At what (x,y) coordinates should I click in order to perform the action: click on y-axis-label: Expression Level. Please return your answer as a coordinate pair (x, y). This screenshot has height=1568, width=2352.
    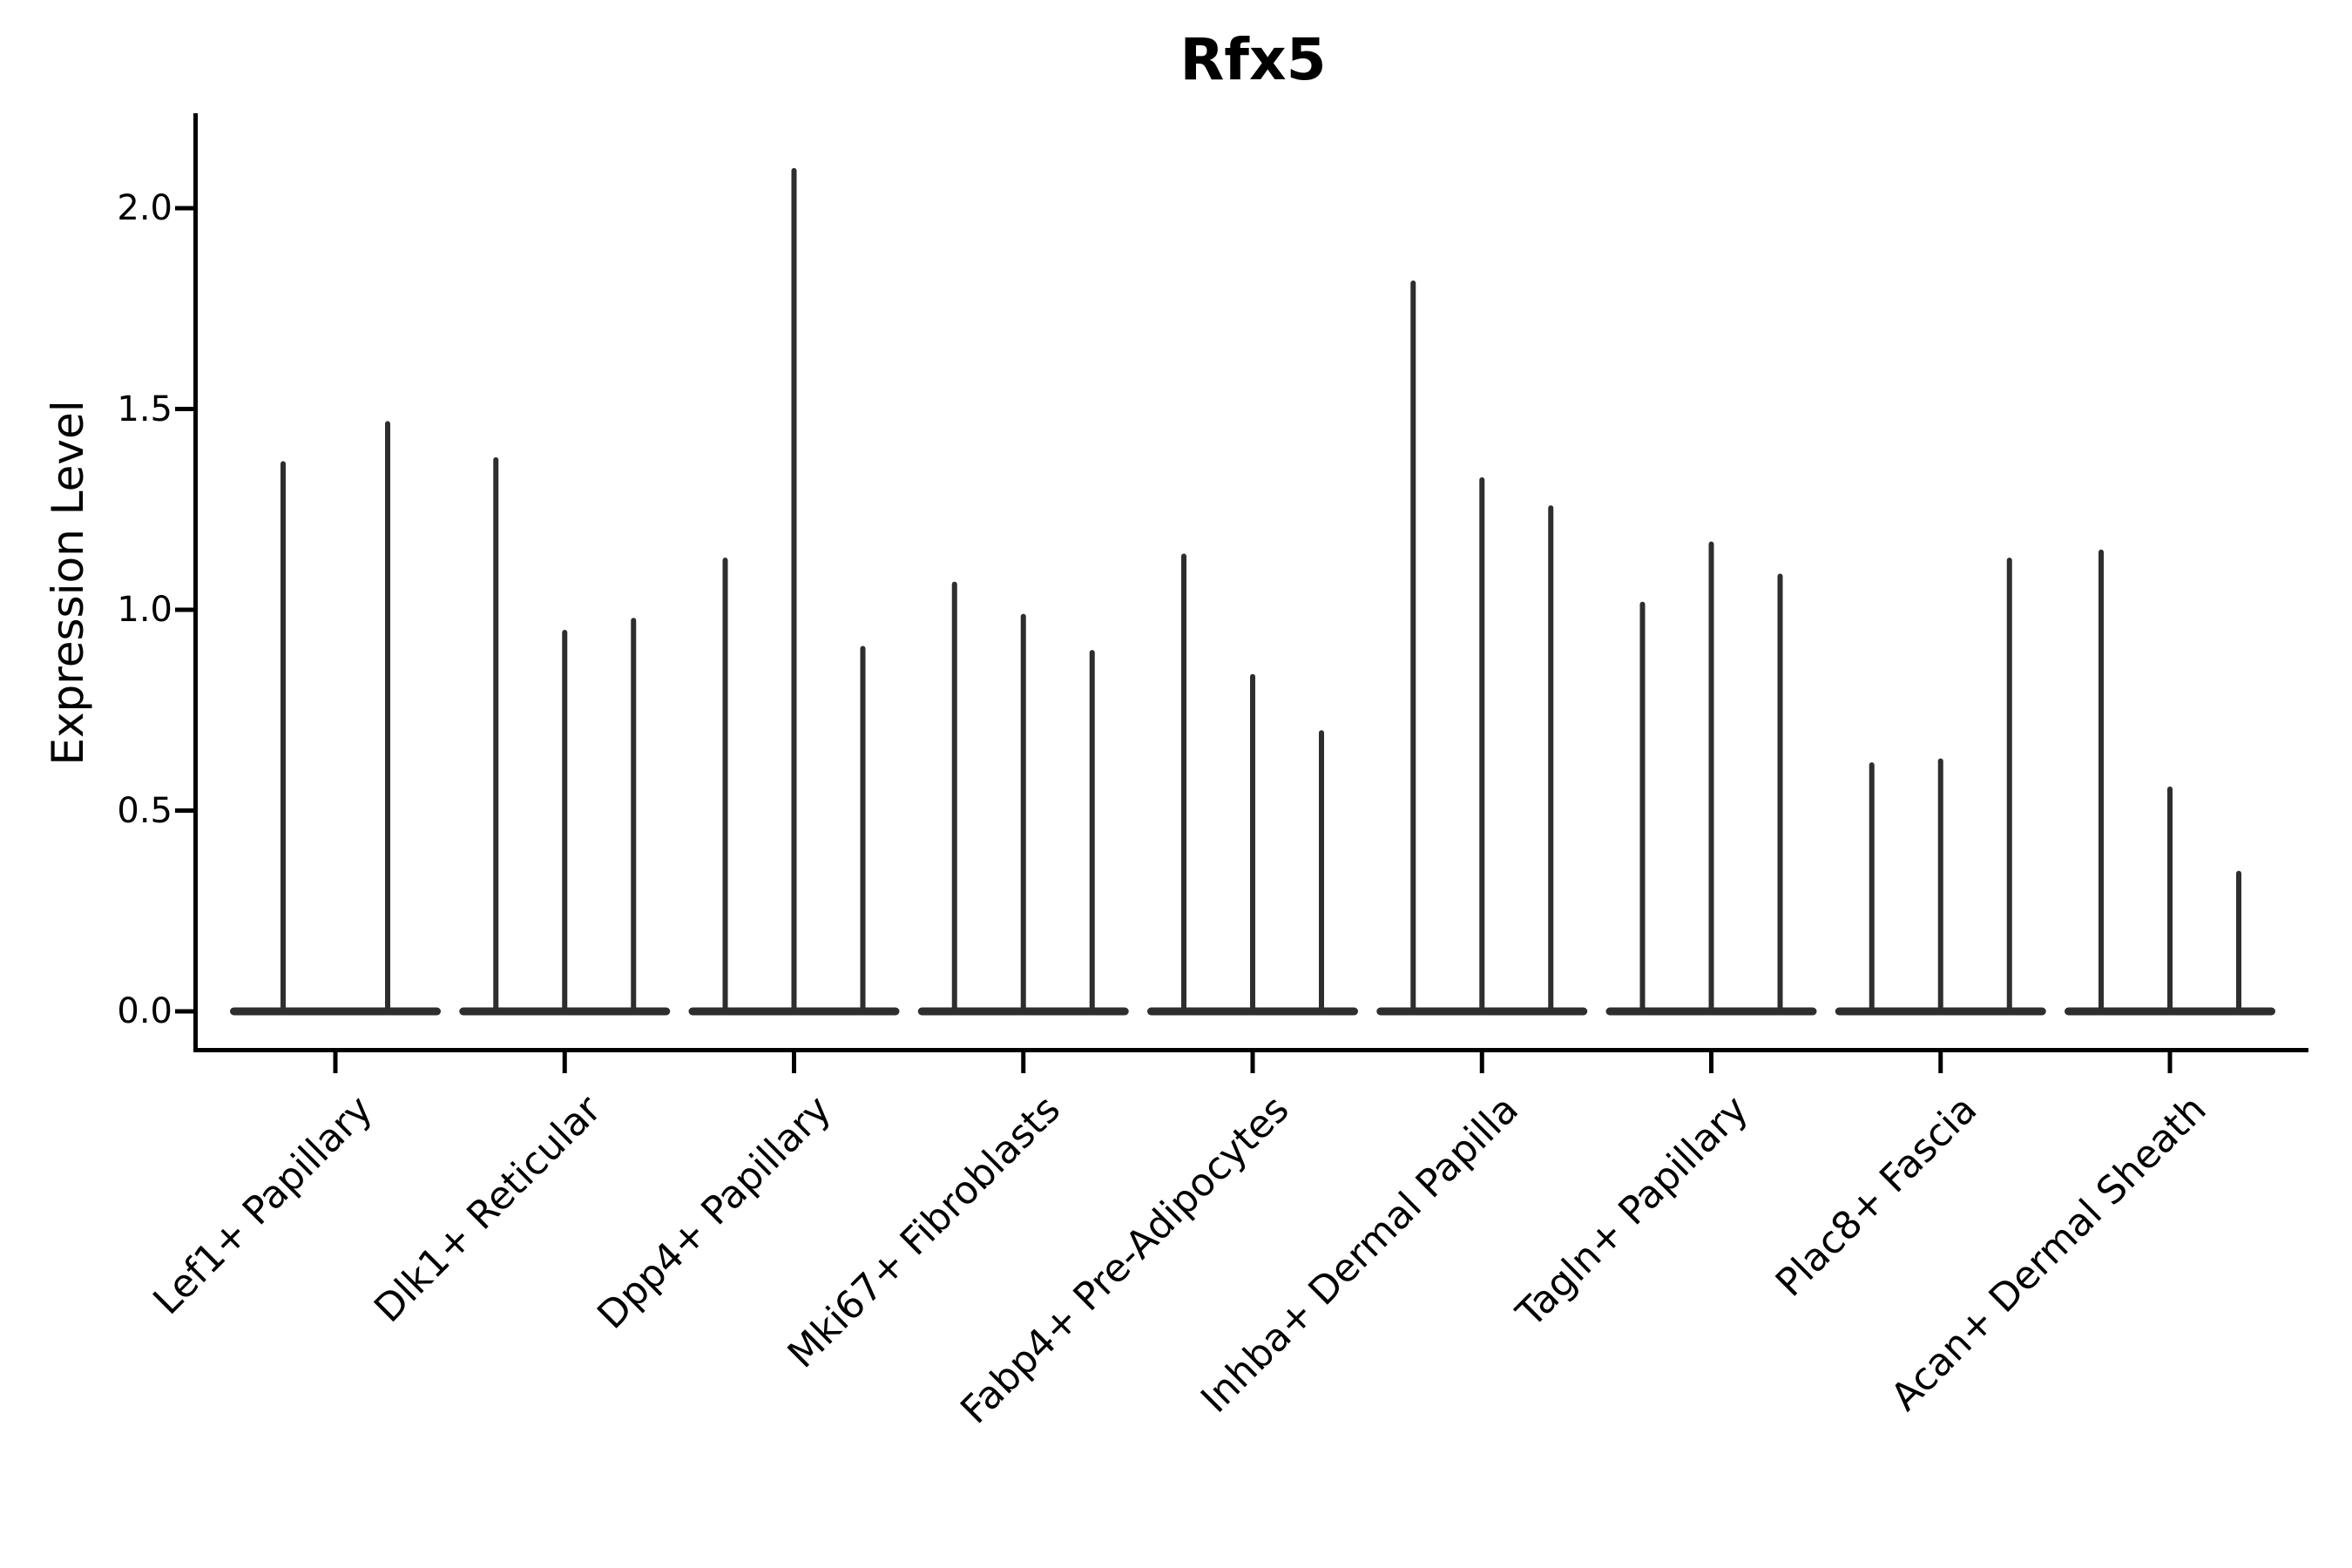
    Looking at the image, I should click on (68, 583).